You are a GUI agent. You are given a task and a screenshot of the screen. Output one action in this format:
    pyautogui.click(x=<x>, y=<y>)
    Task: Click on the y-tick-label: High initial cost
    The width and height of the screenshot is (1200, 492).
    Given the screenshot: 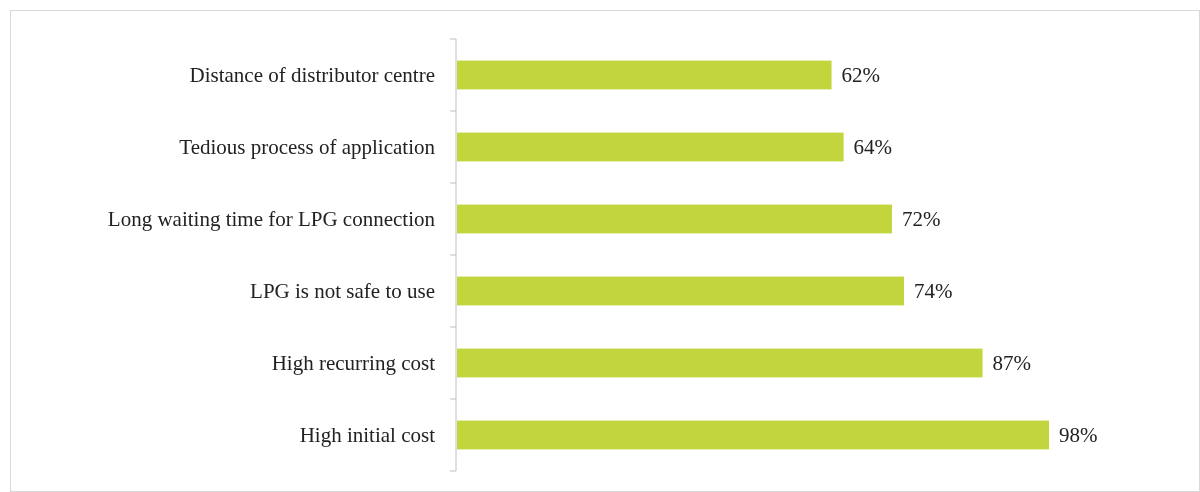 What is the action you would take?
    pyautogui.click(x=367, y=435)
    